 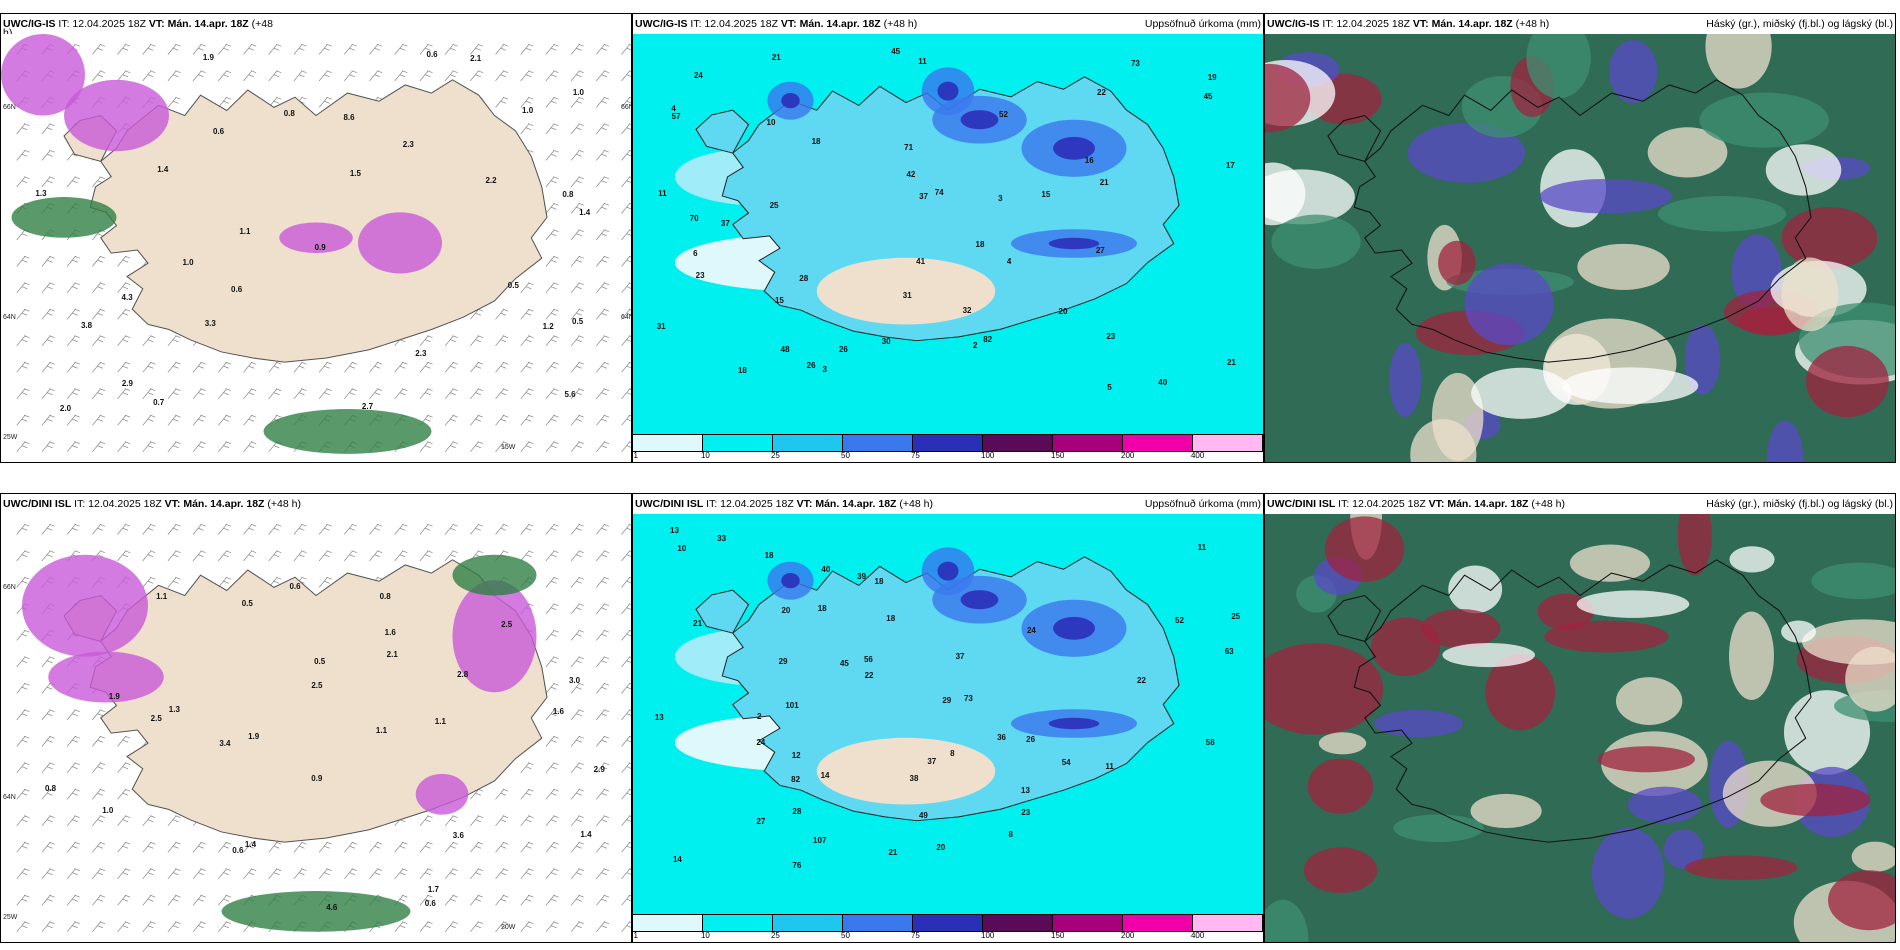 I want to click on value-label: 0.8, so click(x=568, y=194).